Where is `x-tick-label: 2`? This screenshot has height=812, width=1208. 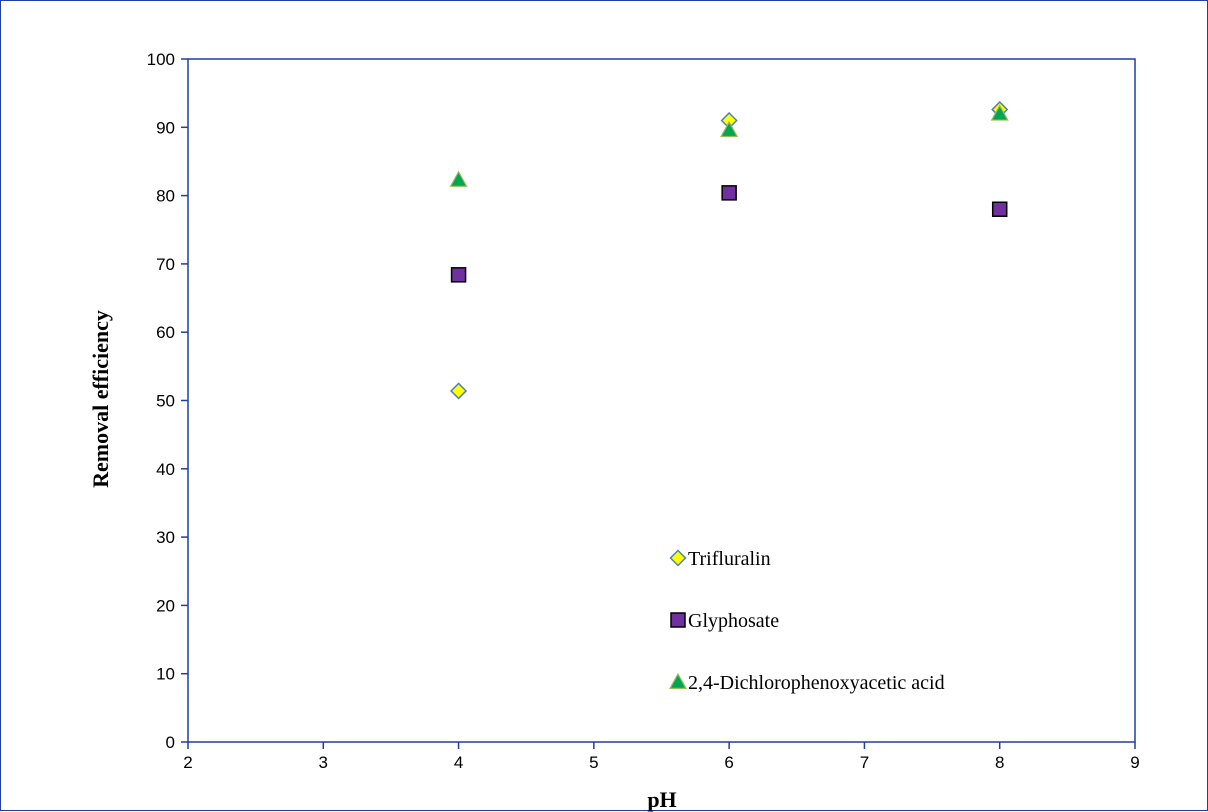 x-tick-label: 2 is located at coordinates (187, 762).